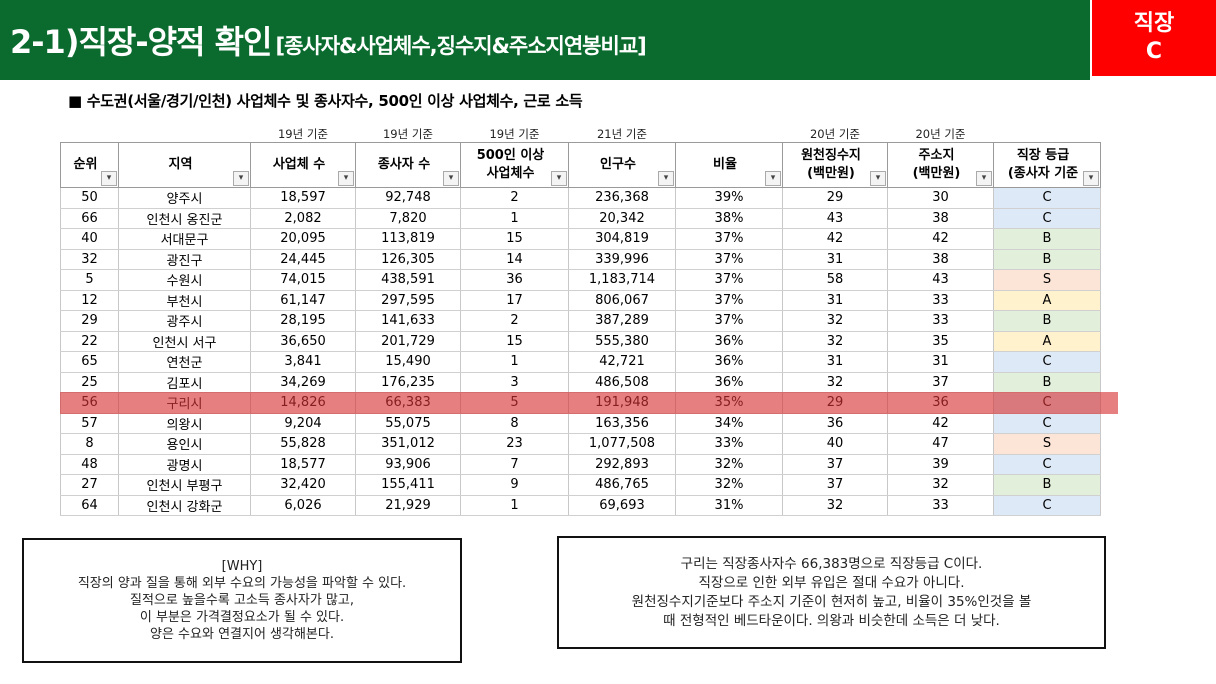 This screenshot has height=684, width=1216. Describe the element at coordinates (89, 464) in the screenshot. I see `table-cell: 48` at that location.